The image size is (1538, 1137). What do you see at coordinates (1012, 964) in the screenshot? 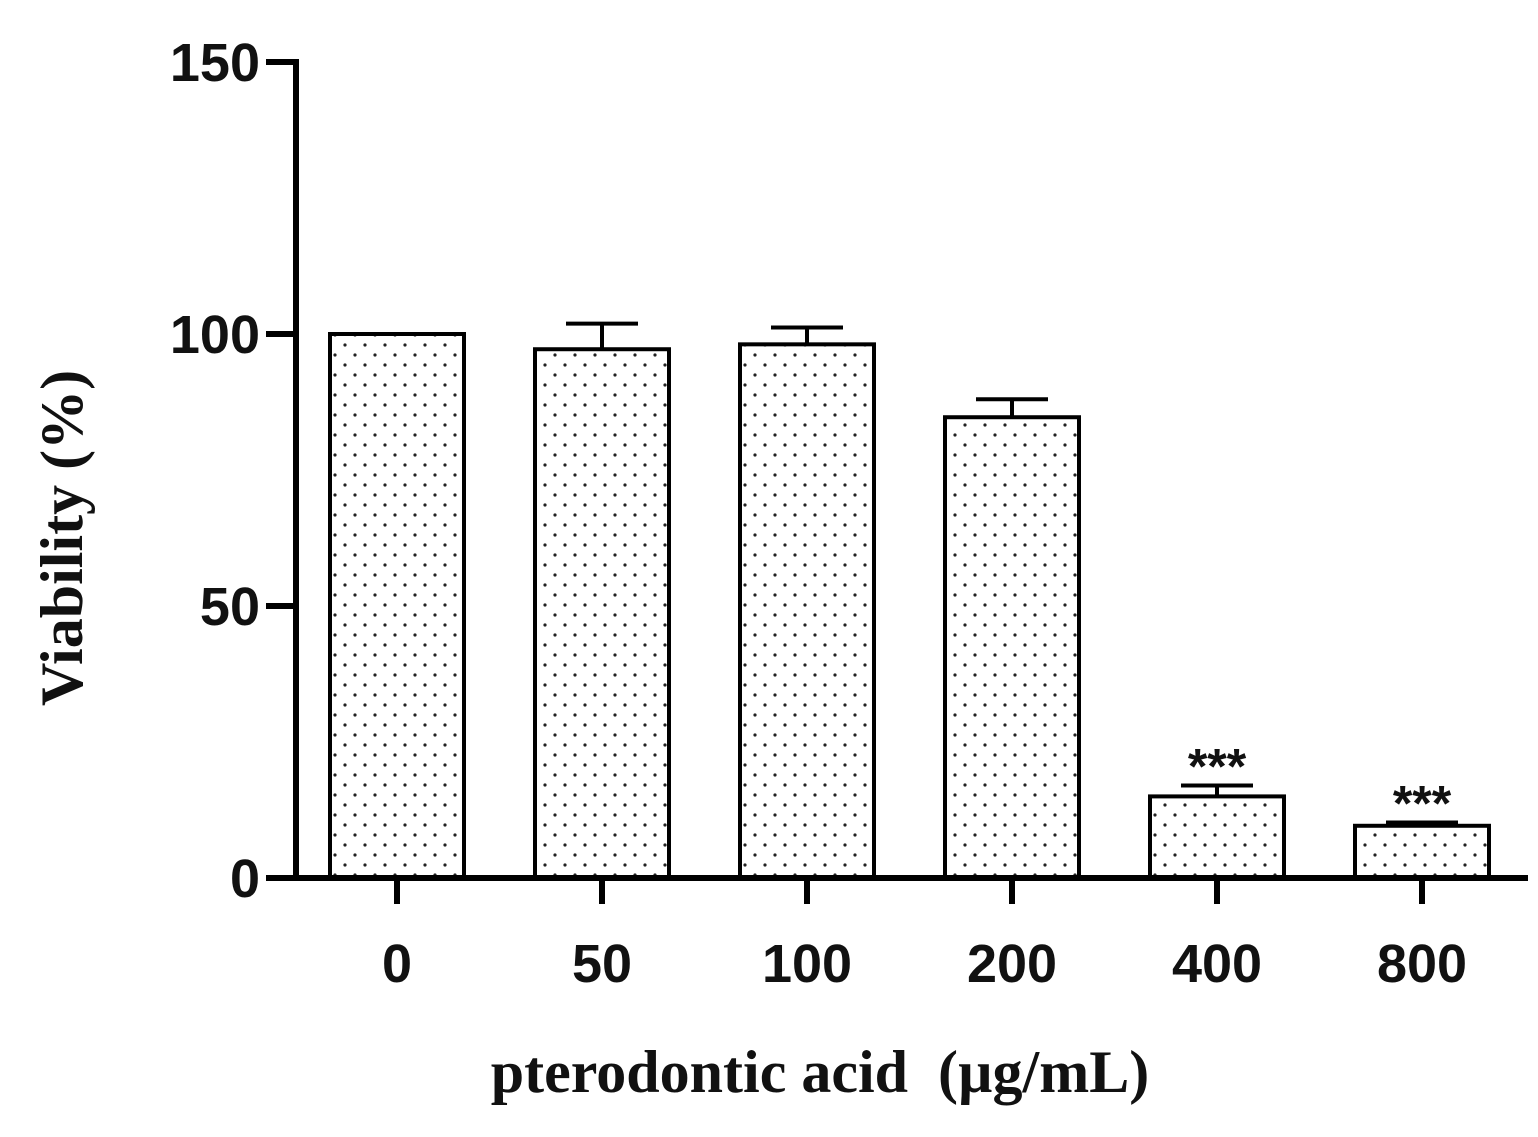
I see `x-tick-label: 200` at bounding box center [1012, 964].